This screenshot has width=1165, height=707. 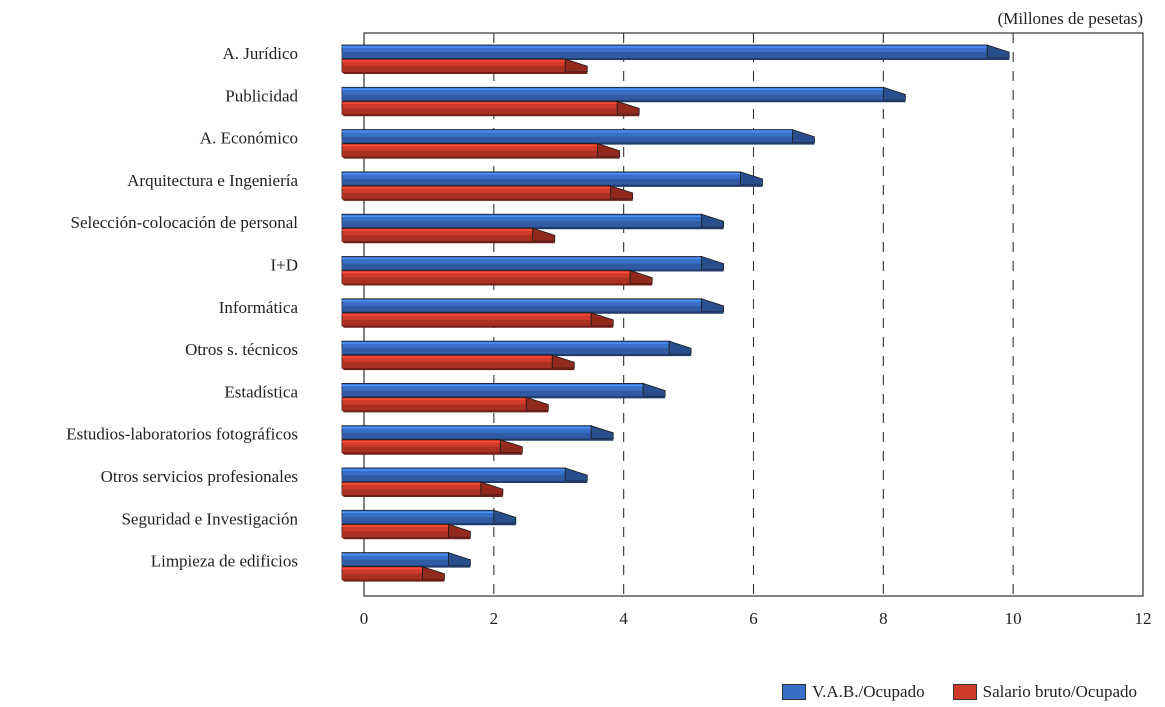 What do you see at coordinates (209, 518) in the screenshot?
I see `category-label: Seguridad e Investigación` at bounding box center [209, 518].